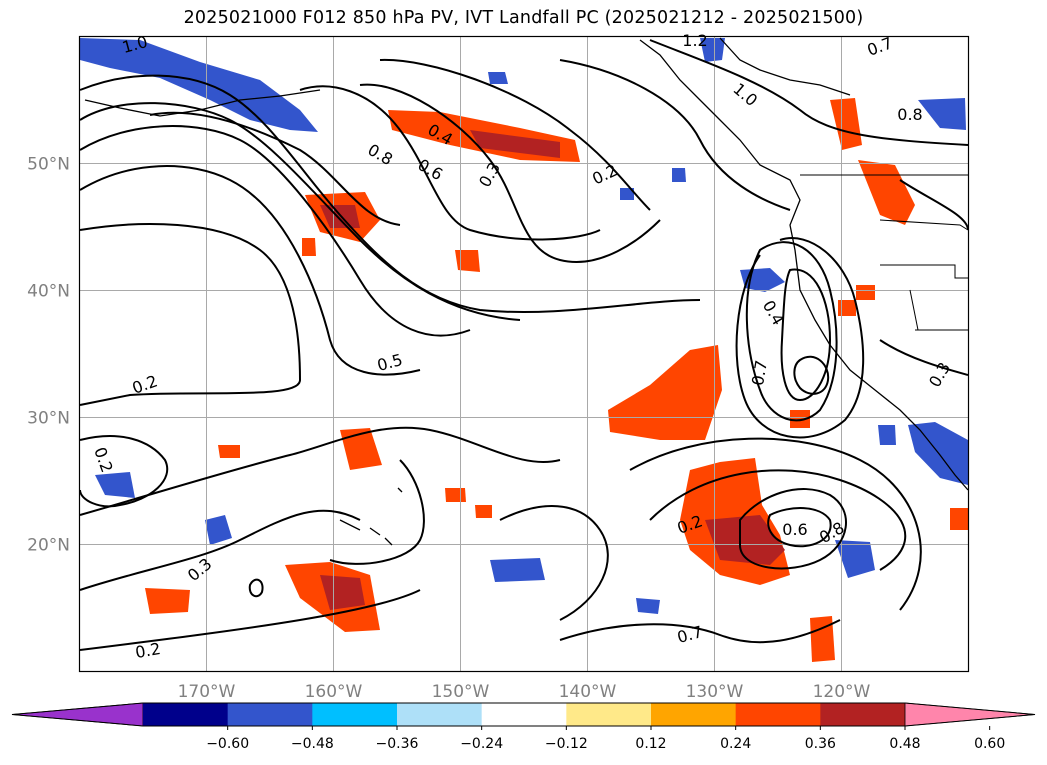 This screenshot has height=765, width=1047. Describe the element at coordinates (588, 692) in the screenshot. I see `lon-tick-label: 140°W` at that location.